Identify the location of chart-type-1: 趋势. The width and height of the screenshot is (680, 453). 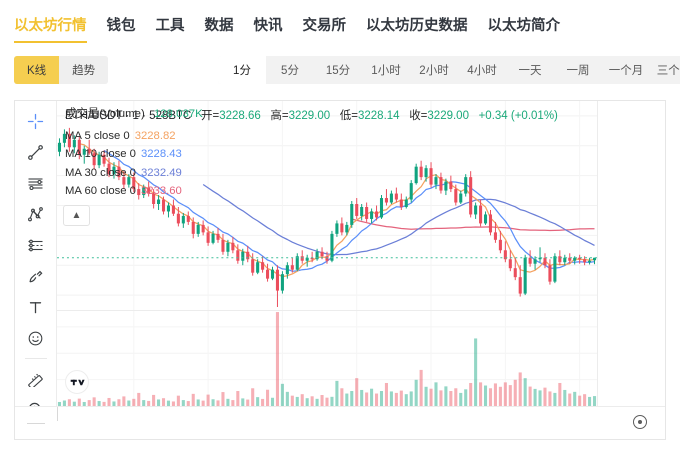
(84, 70).